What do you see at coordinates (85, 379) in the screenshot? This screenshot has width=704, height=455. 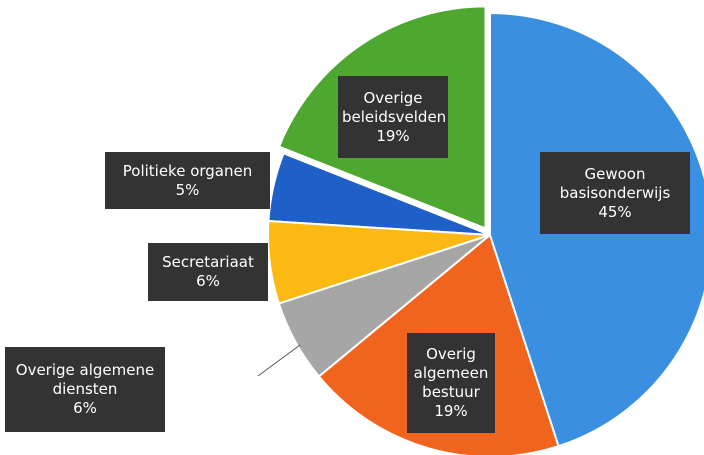 I see `category-name: Overige algemene diensten` at bounding box center [85, 379].